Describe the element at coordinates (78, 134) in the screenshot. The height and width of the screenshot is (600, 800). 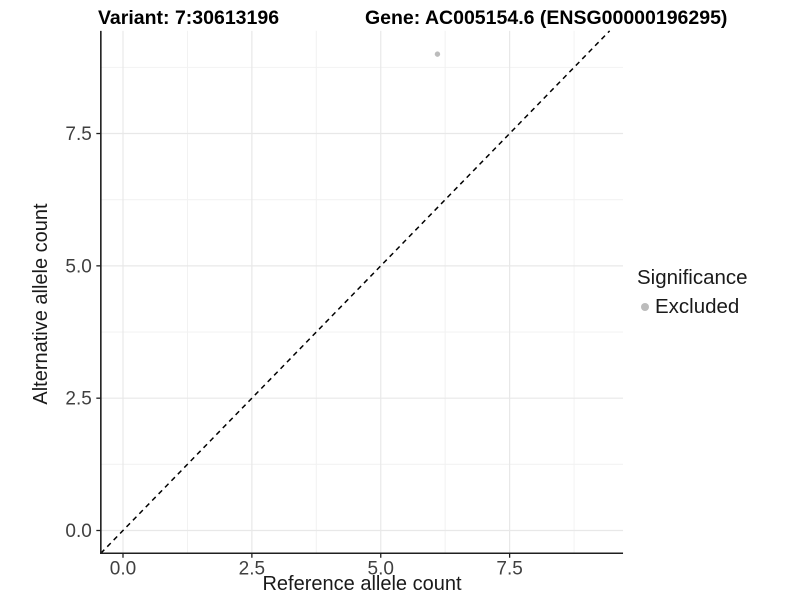
I see `y-tick-label: 7.5` at that location.